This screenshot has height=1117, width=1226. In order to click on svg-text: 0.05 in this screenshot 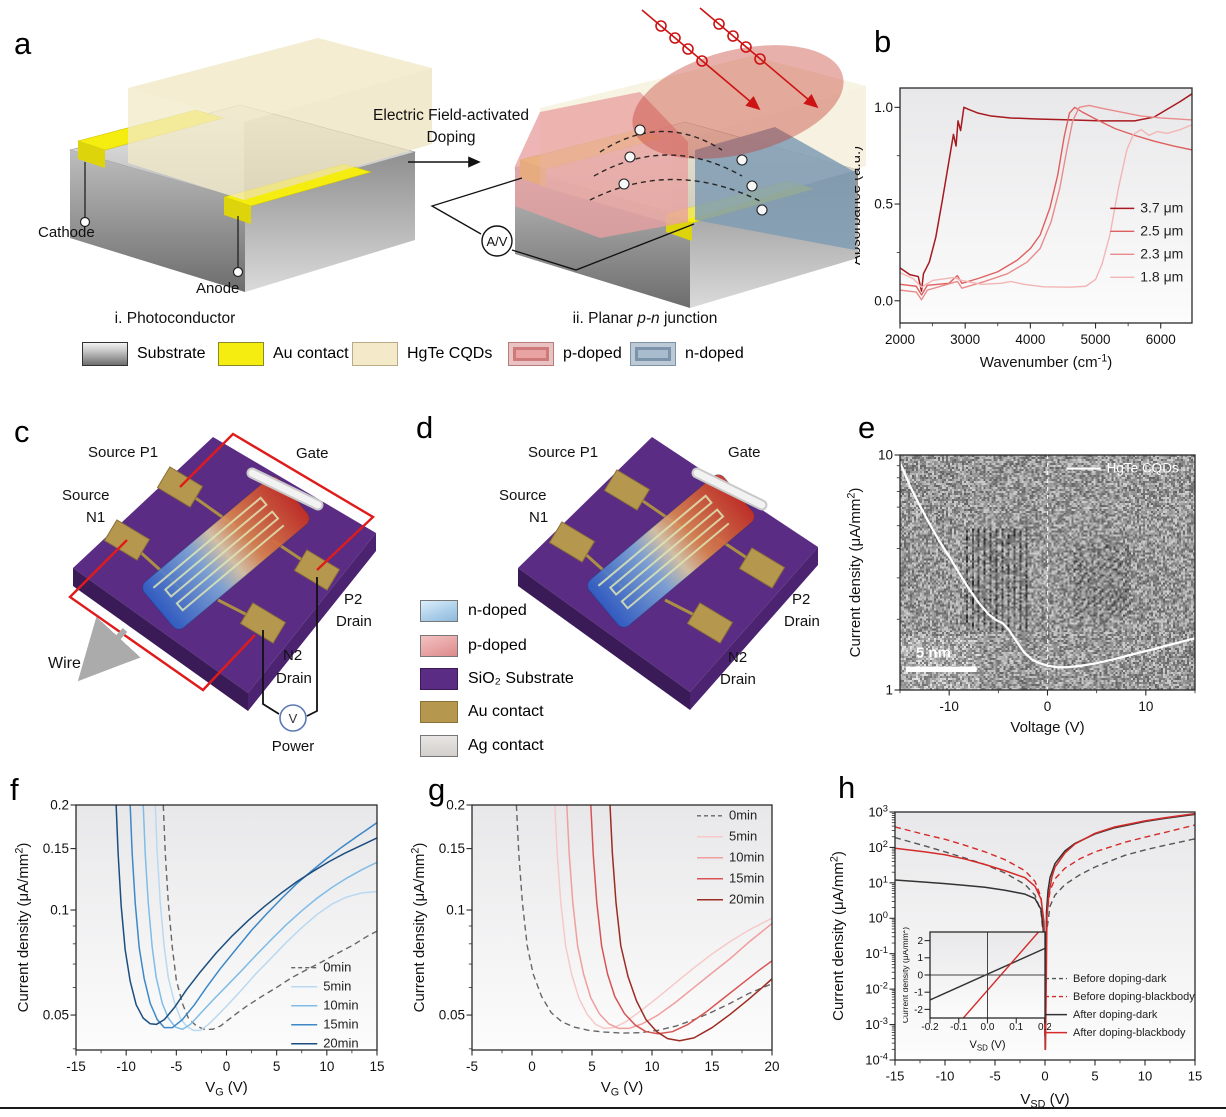, I will do `click(452, 1015)`.